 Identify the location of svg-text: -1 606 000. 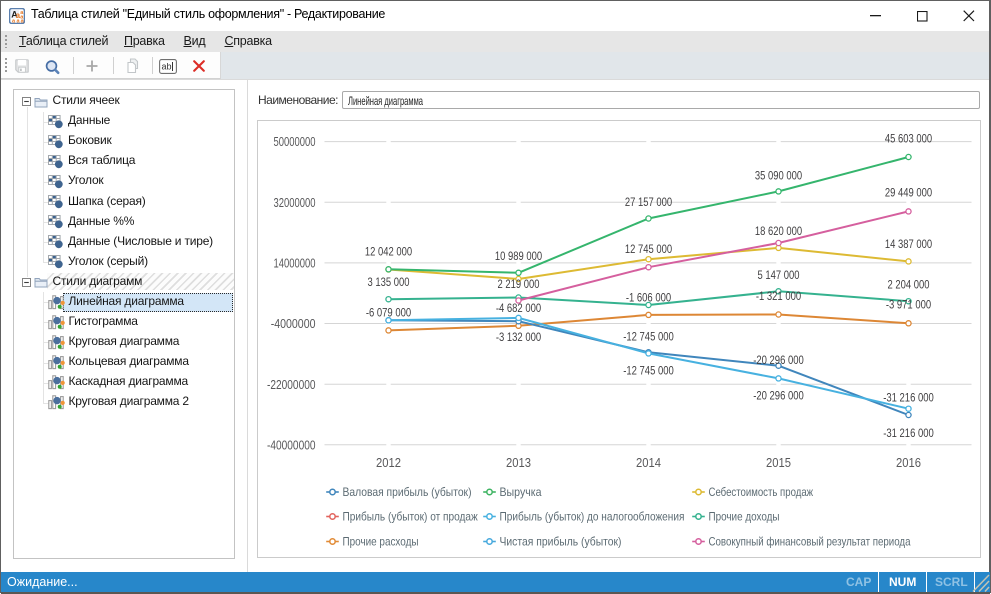
(648, 298).